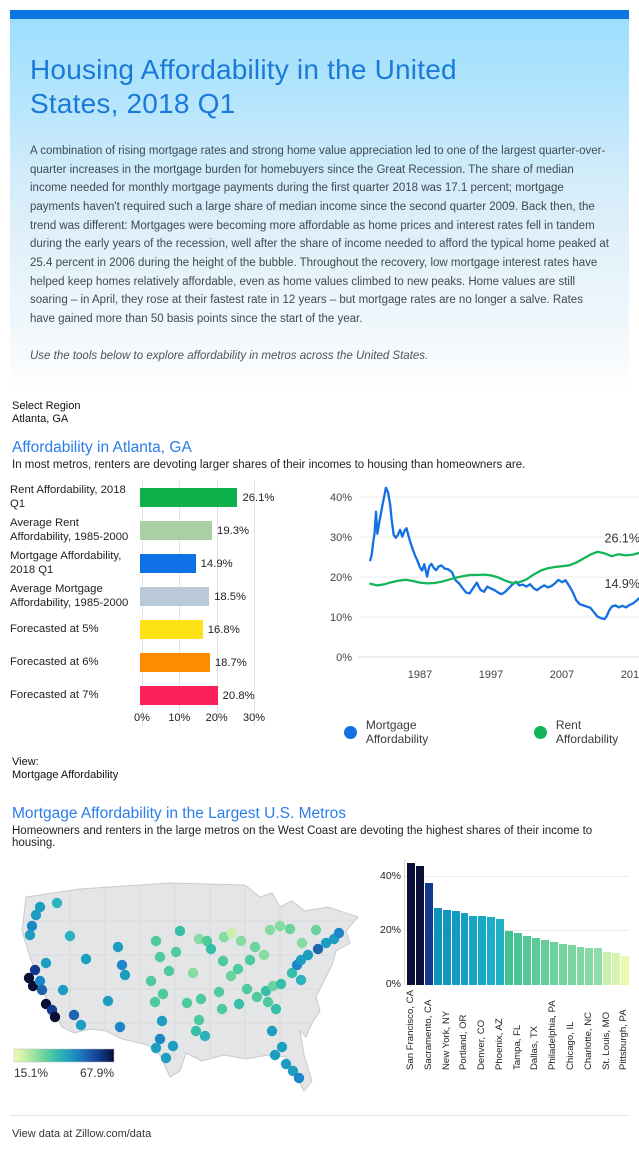 This screenshot has height=1154, width=639. What do you see at coordinates (40, 419) in the screenshot?
I see `select-region-dropdown: Atlanta, GA` at bounding box center [40, 419].